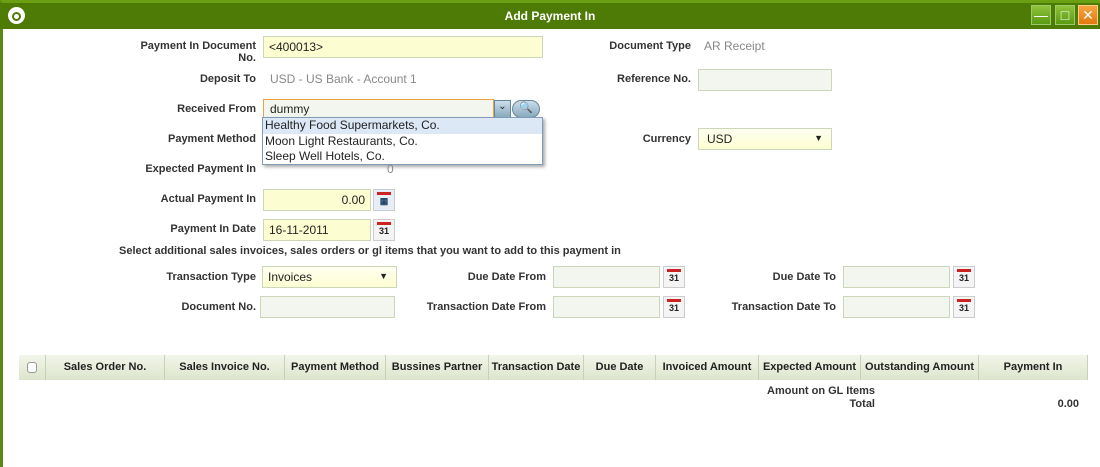 The width and height of the screenshot is (1100, 467). Describe the element at coordinates (105, 367) in the screenshot. I see `column-header: Sales Order No.` at that location.